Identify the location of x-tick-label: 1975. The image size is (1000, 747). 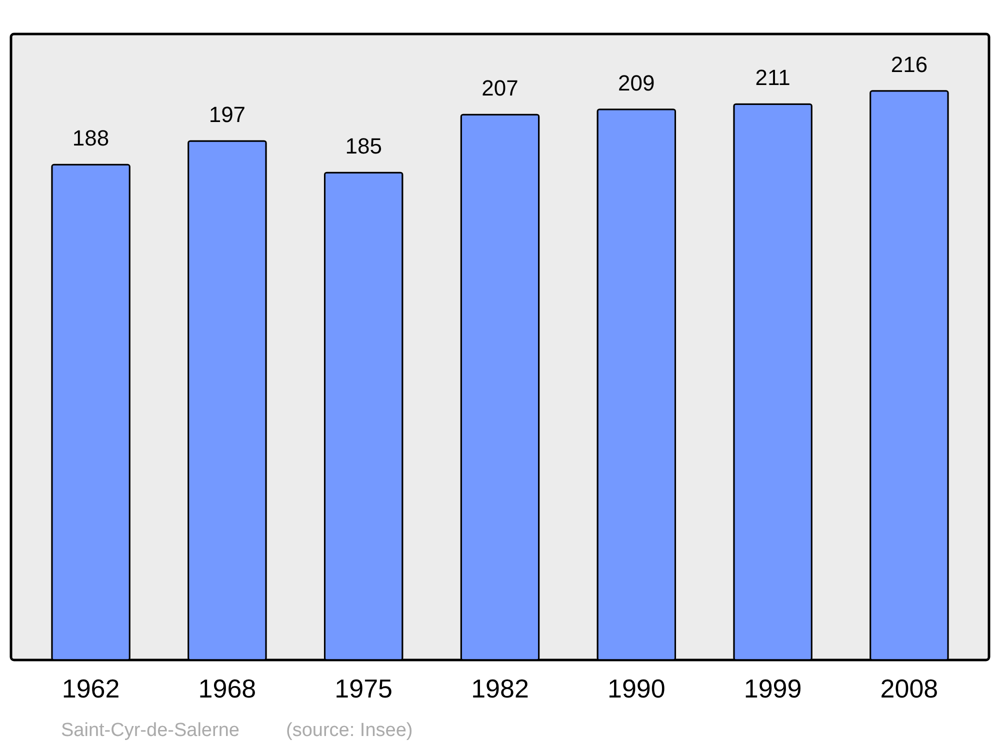
(363, 689).